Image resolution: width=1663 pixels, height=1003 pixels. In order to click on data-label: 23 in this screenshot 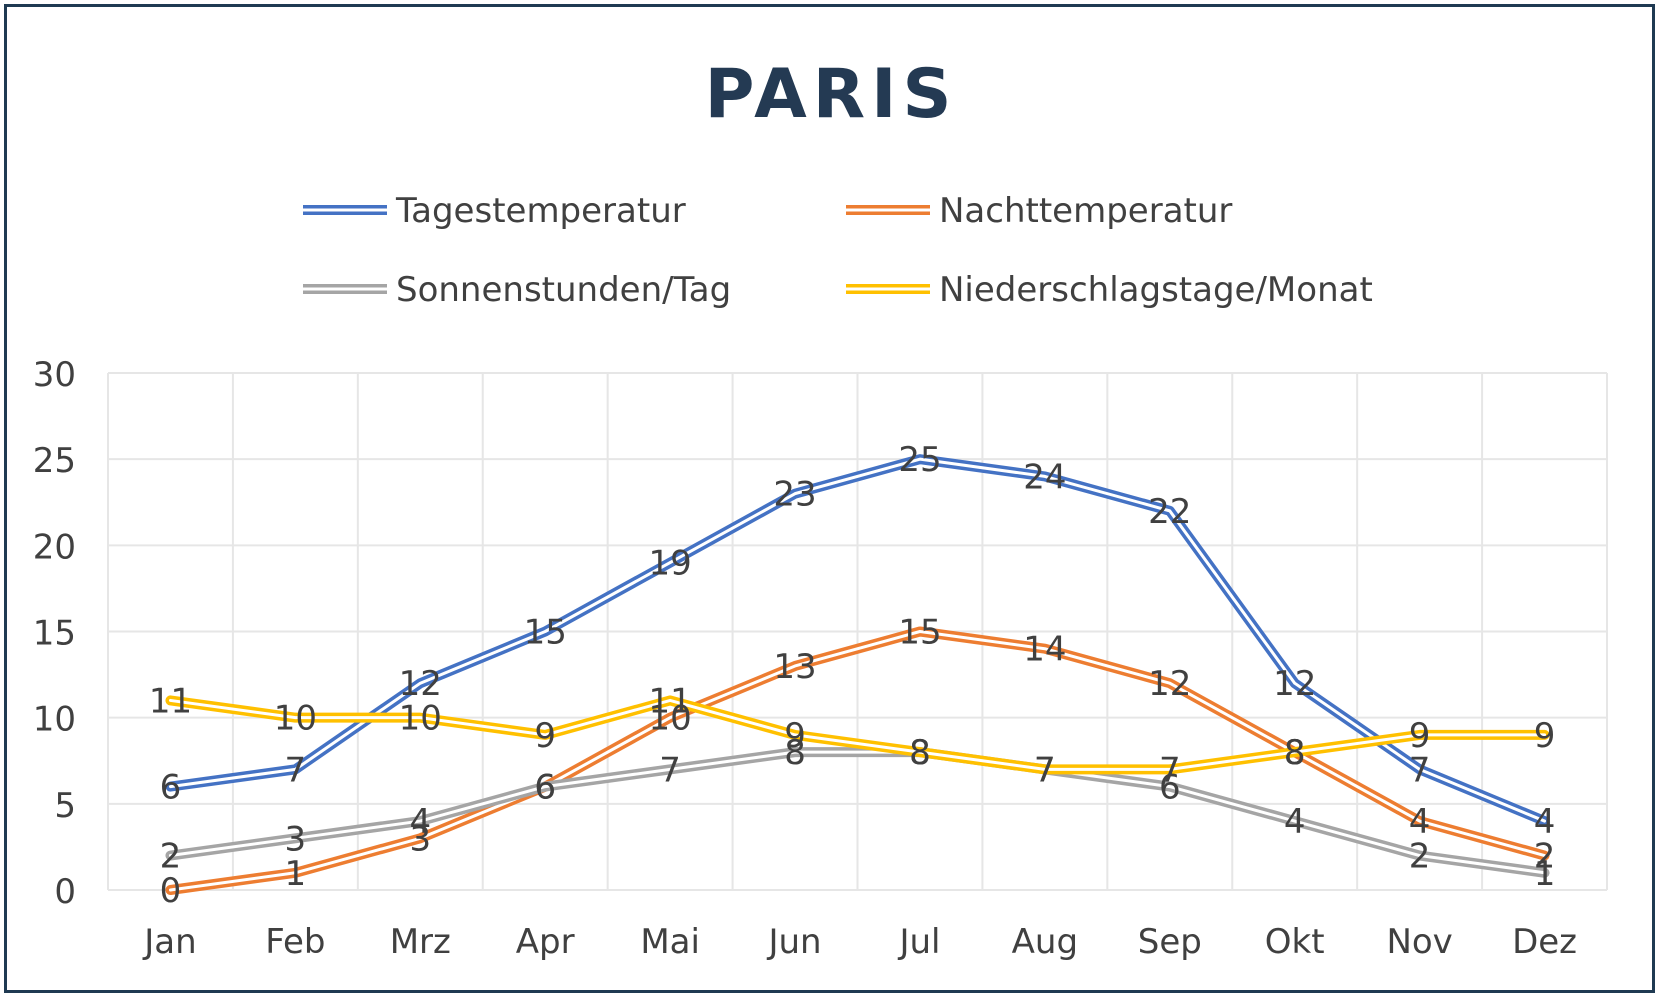, I will do `click(794, 495)`.